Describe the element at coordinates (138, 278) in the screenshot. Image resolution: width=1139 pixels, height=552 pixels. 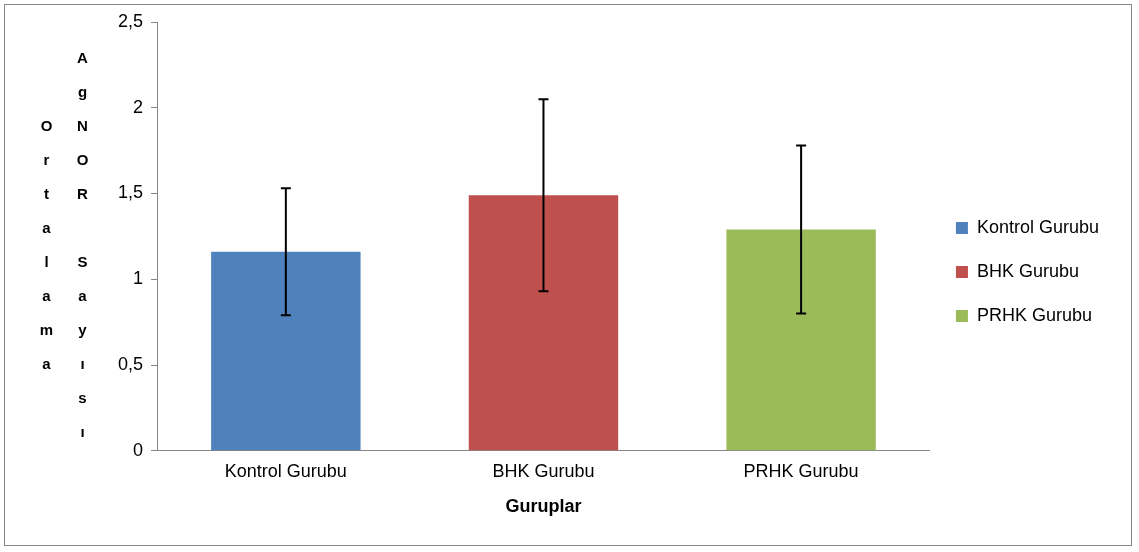
I see `y-tick-label: 1` at that location.